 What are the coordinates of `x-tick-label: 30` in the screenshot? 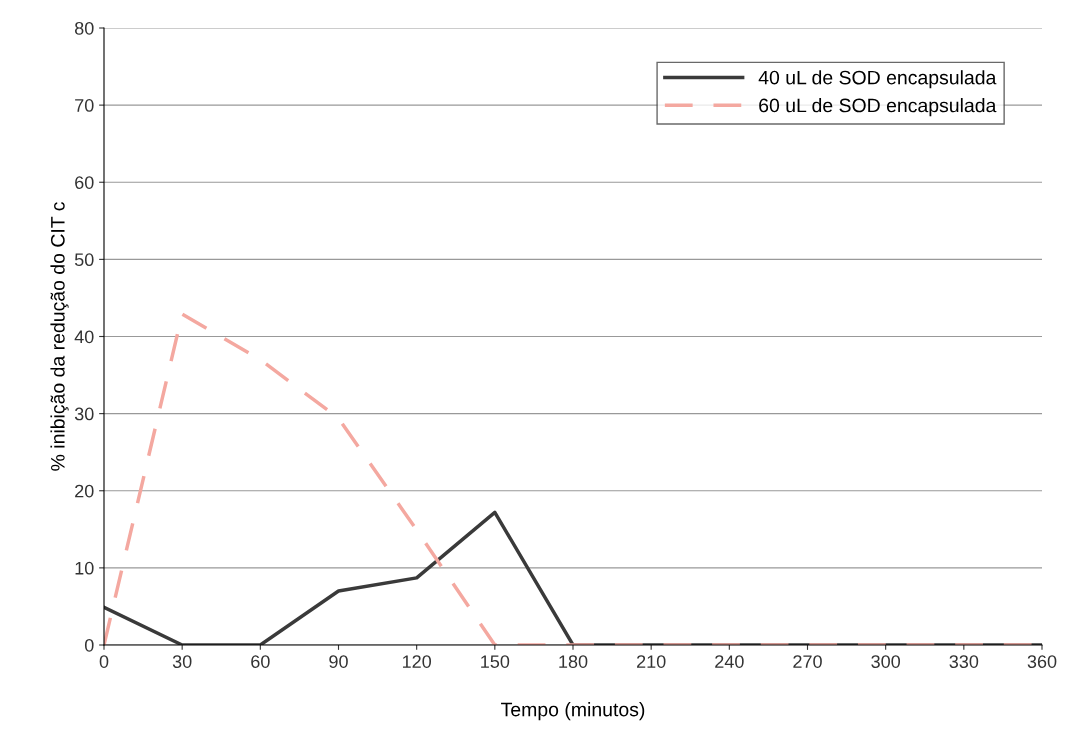 It's located at (182, 661).